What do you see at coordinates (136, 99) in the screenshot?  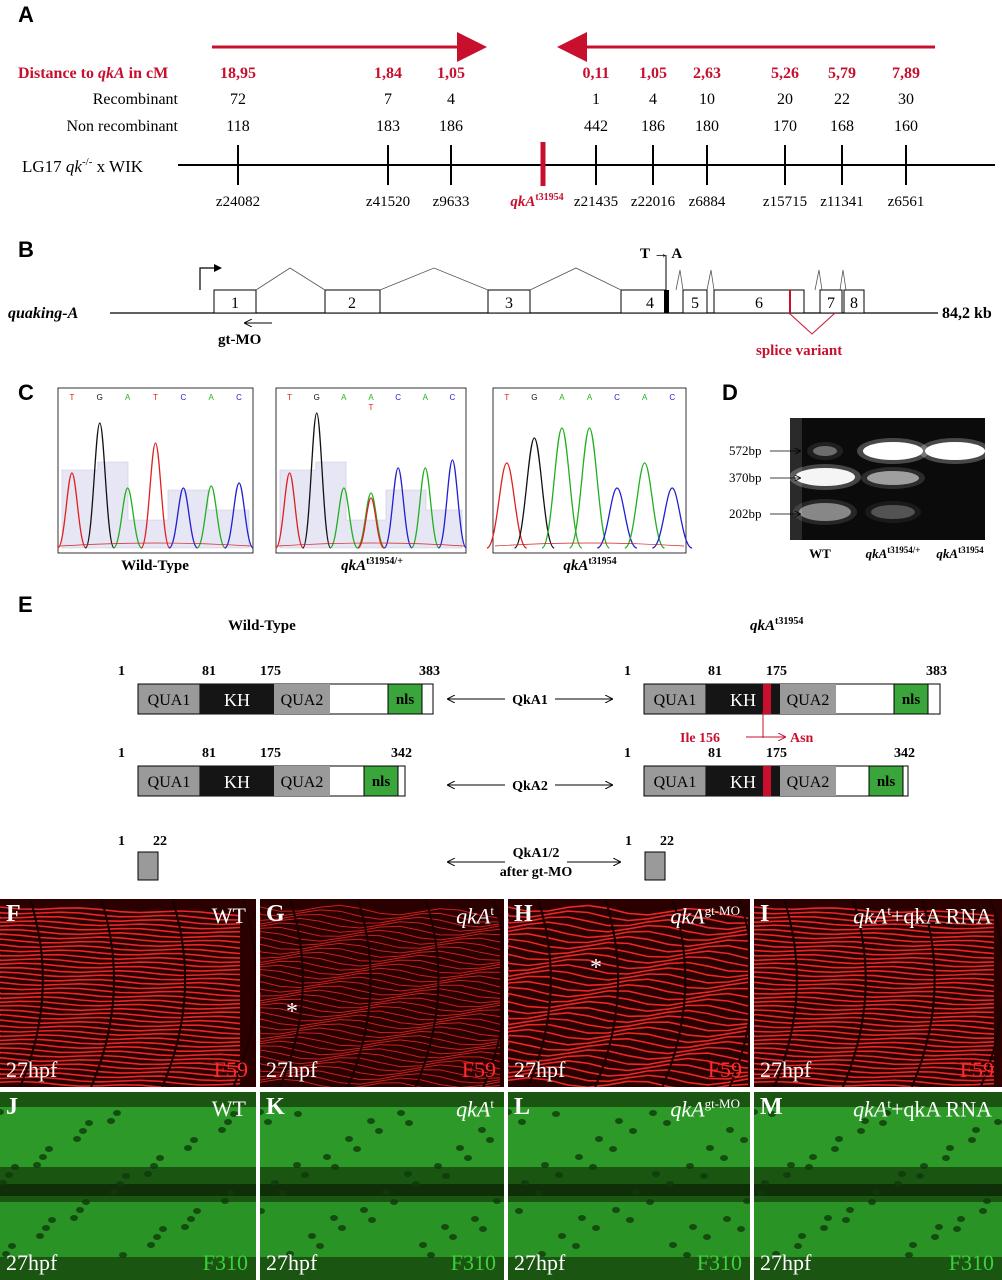 I see `recombinant-row-label: Recombinant` at bounding box center [136, 99].